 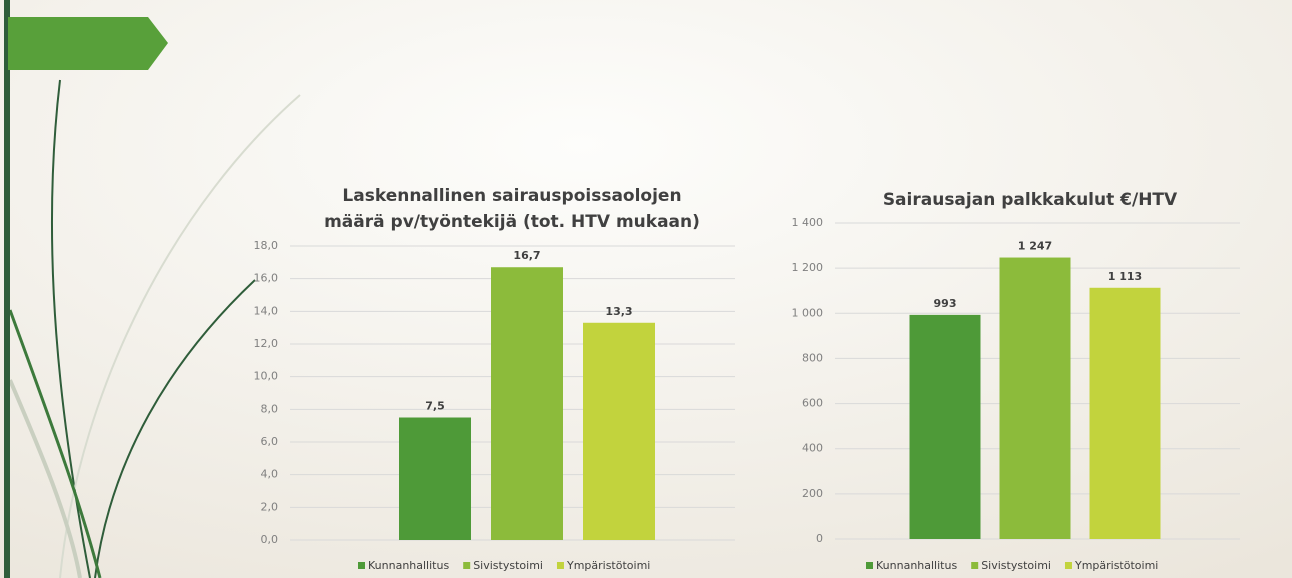 What do you see at coordinates (88, 43) in the screenshot?
I see `arrow-banner` at bounding box center [88, 43].